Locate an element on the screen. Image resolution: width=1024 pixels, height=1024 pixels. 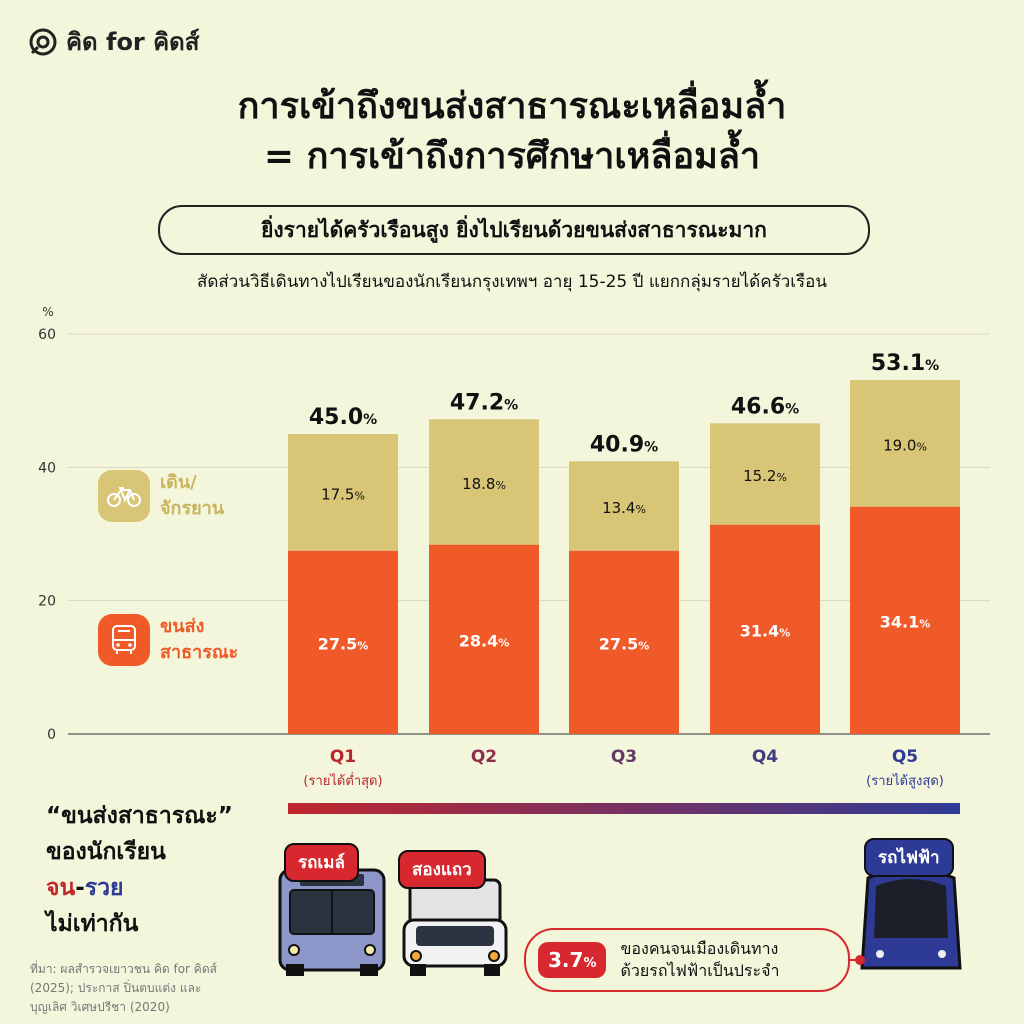
value-label-walk-bike-Q2: 18.8% is located at coordinates (484, 484).